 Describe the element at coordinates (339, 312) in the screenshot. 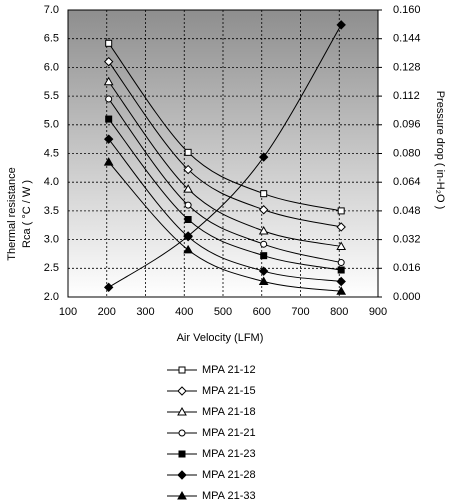

I see `x-tick-label: 800` at that location.